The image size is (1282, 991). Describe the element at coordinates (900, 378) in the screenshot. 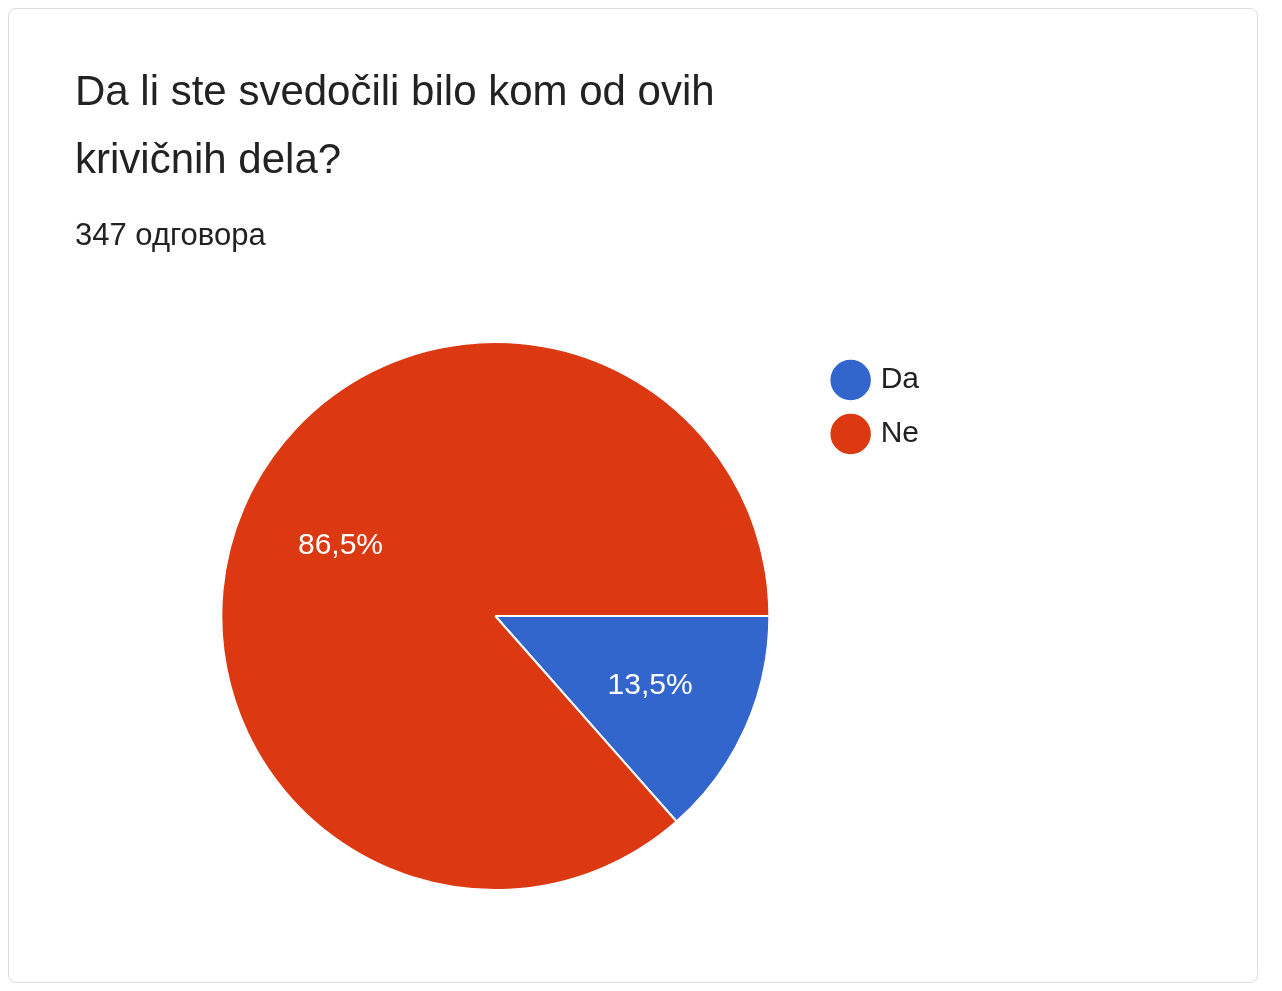

I see `legend-label: Da` at that location.